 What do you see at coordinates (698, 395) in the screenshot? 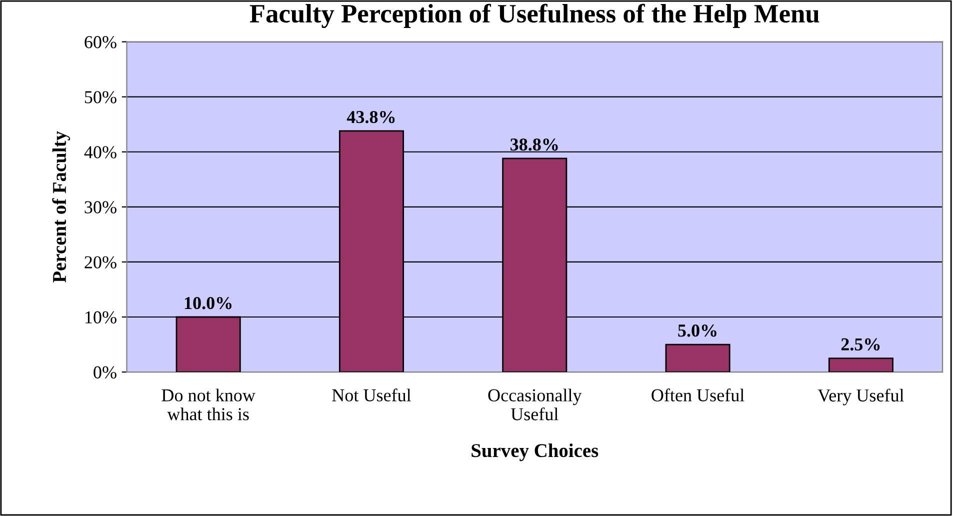
I see `x-tick-label: Often Useful` at bounding box center [698, 395].